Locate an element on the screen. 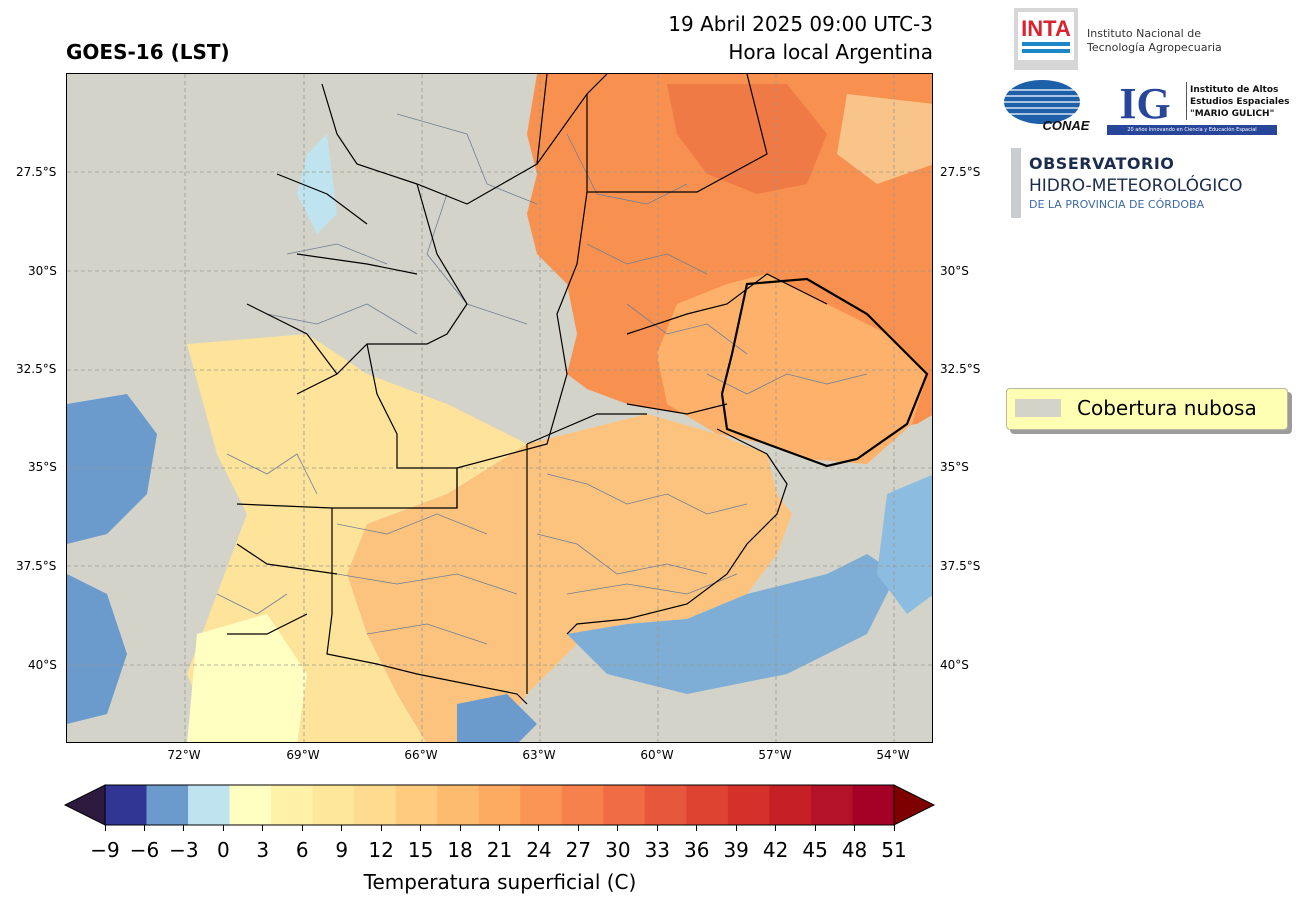  observatorio-title: OBSERVATORIO is located at coordinates (1102, 163).